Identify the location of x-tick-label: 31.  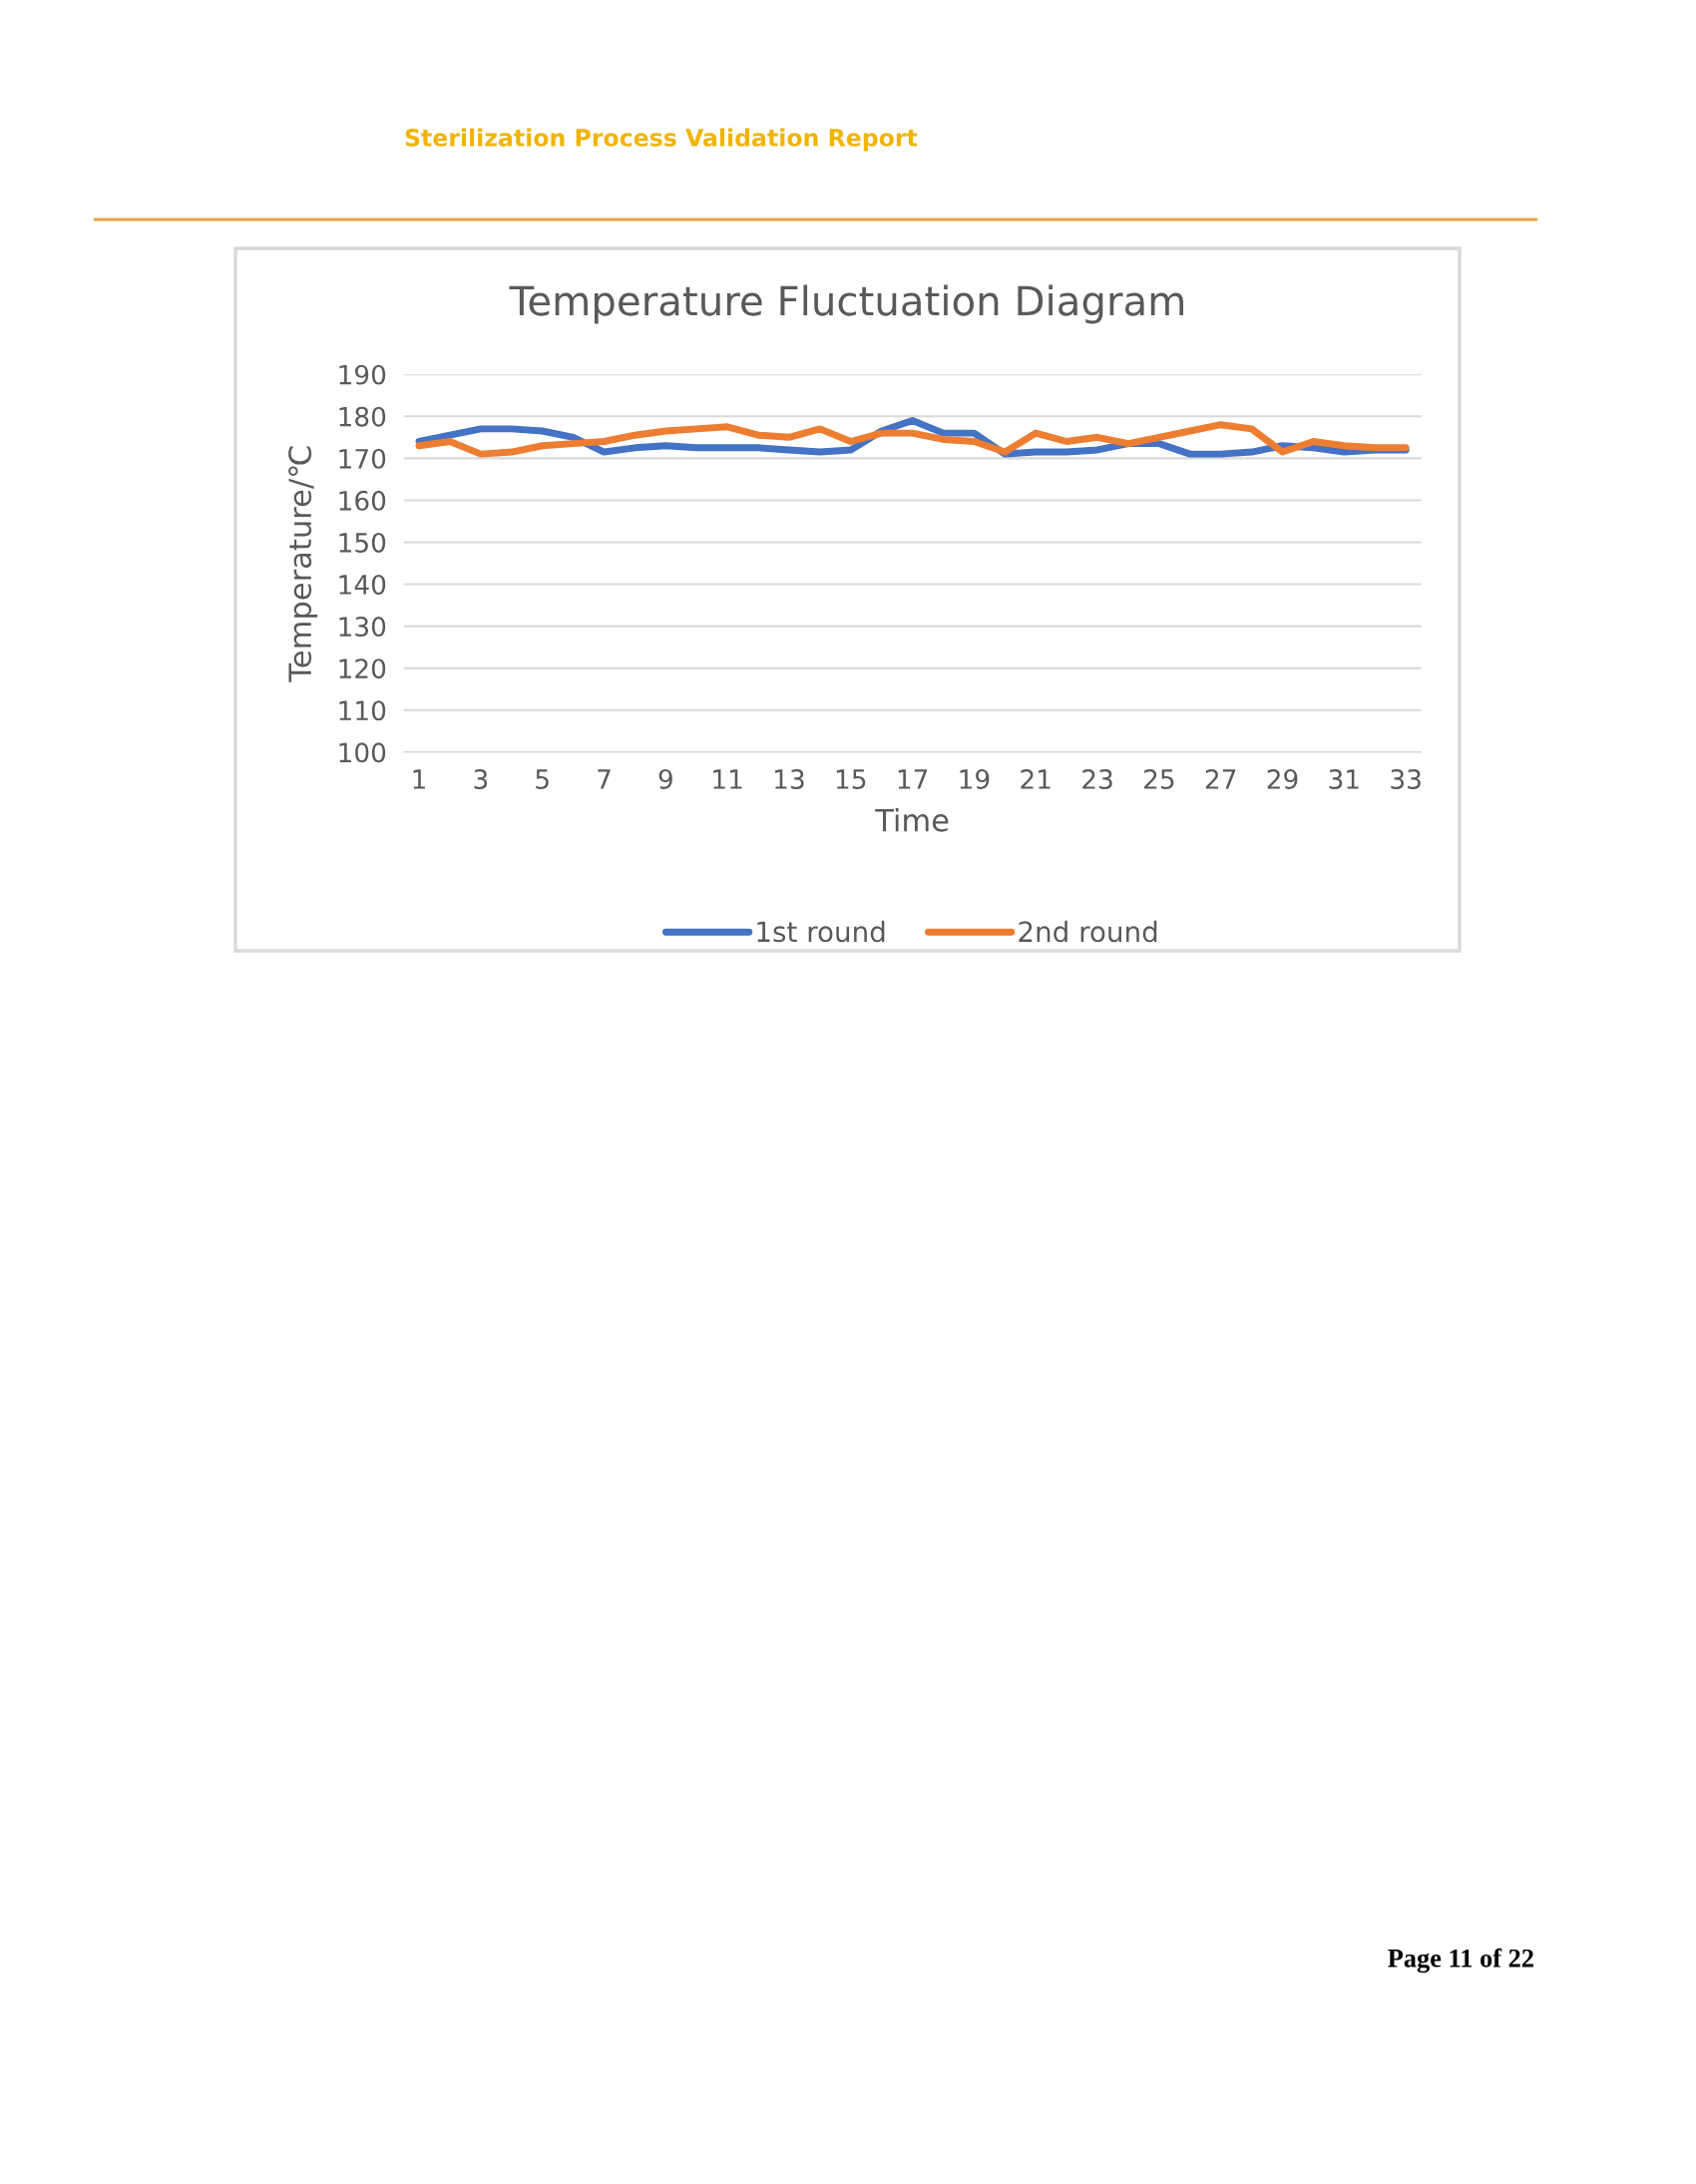
(1344, 779).